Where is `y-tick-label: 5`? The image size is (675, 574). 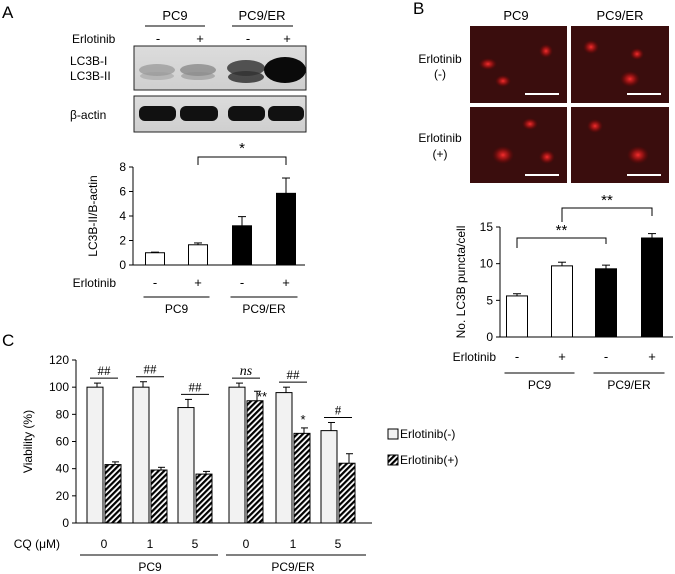 y-tick-label: 5 is located at coordinates (489, 300).